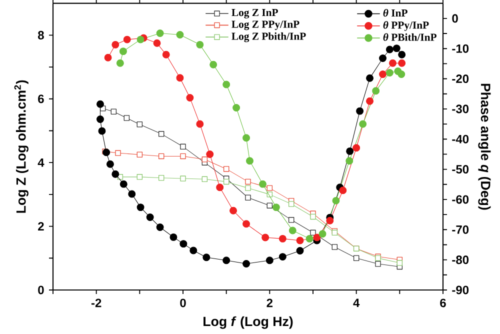 This screenshot has width=500, height=334. Describe the element at coordinates (460, 229) in the screenshot. I see `y2-tick-label: -70` at that location.